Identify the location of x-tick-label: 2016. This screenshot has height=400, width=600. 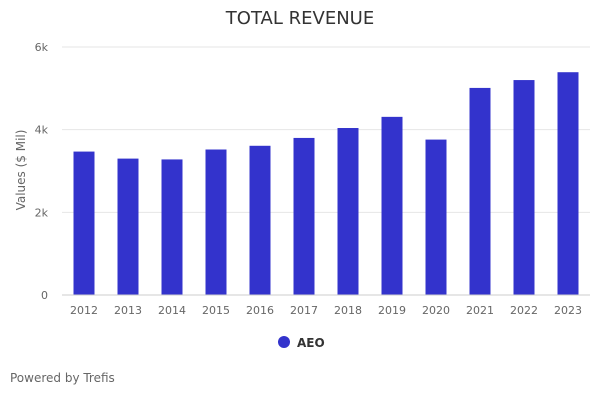
(260, 310).